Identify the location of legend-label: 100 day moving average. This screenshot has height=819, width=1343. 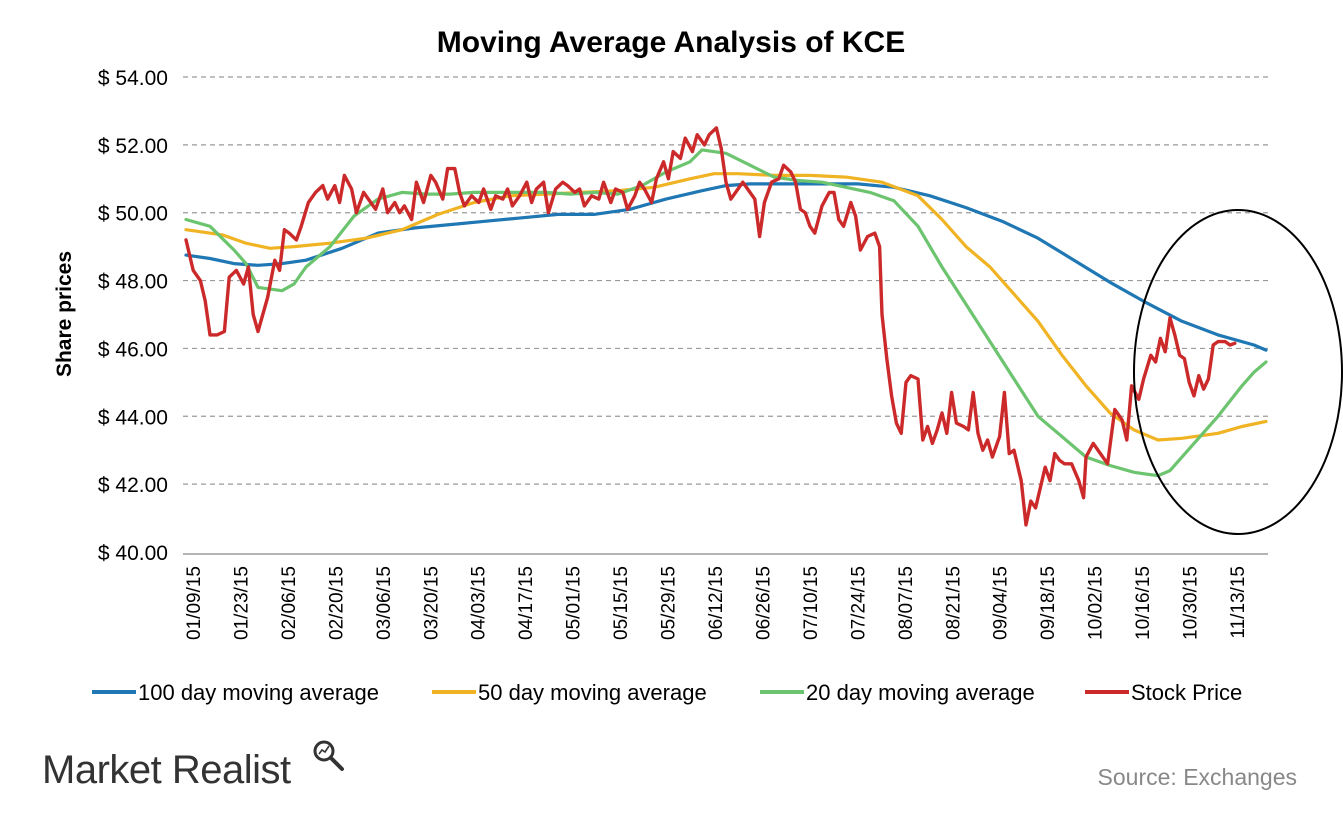
(258, 692).